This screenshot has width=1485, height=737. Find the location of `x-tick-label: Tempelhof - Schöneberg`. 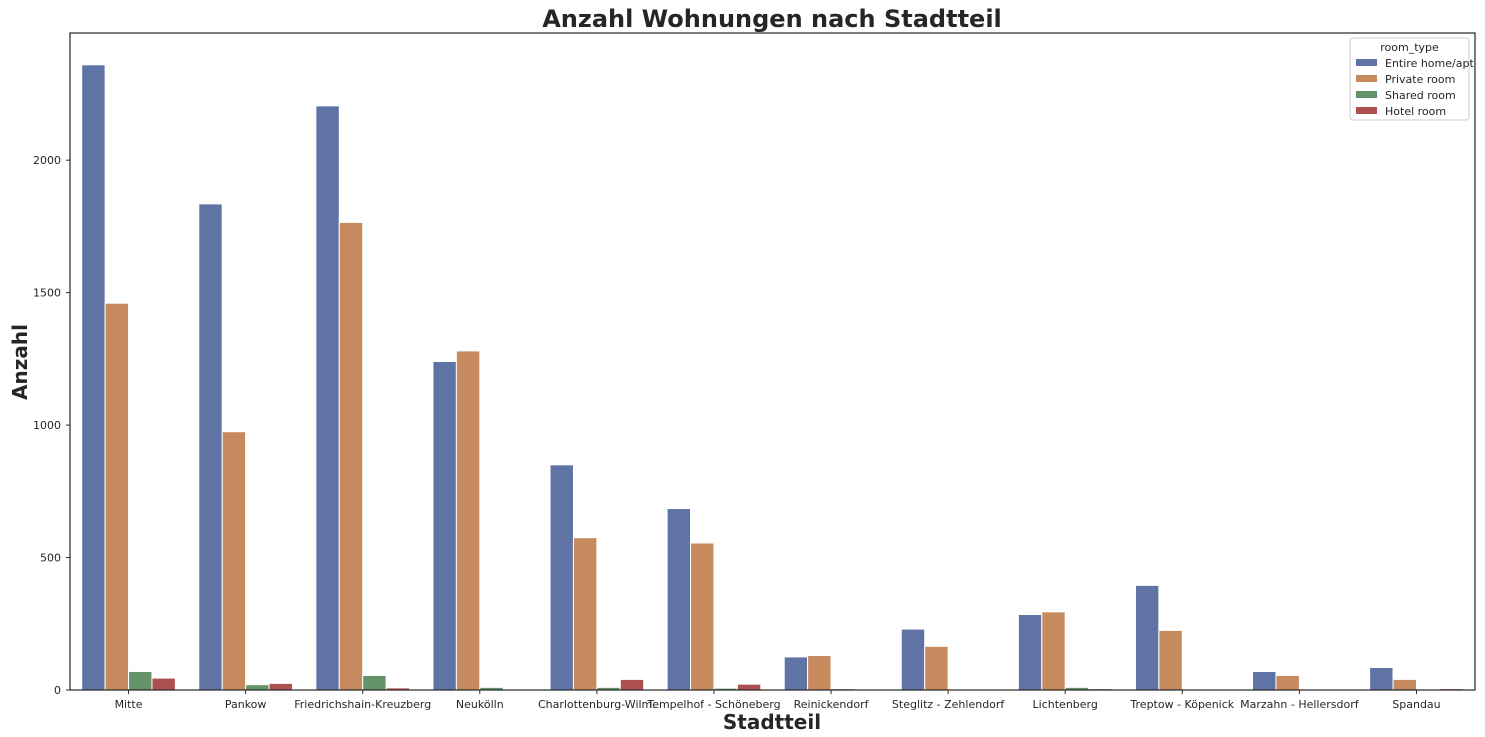

x-tick-label: Tempelhof - Schöneberg is located at coordinates (713, 704).